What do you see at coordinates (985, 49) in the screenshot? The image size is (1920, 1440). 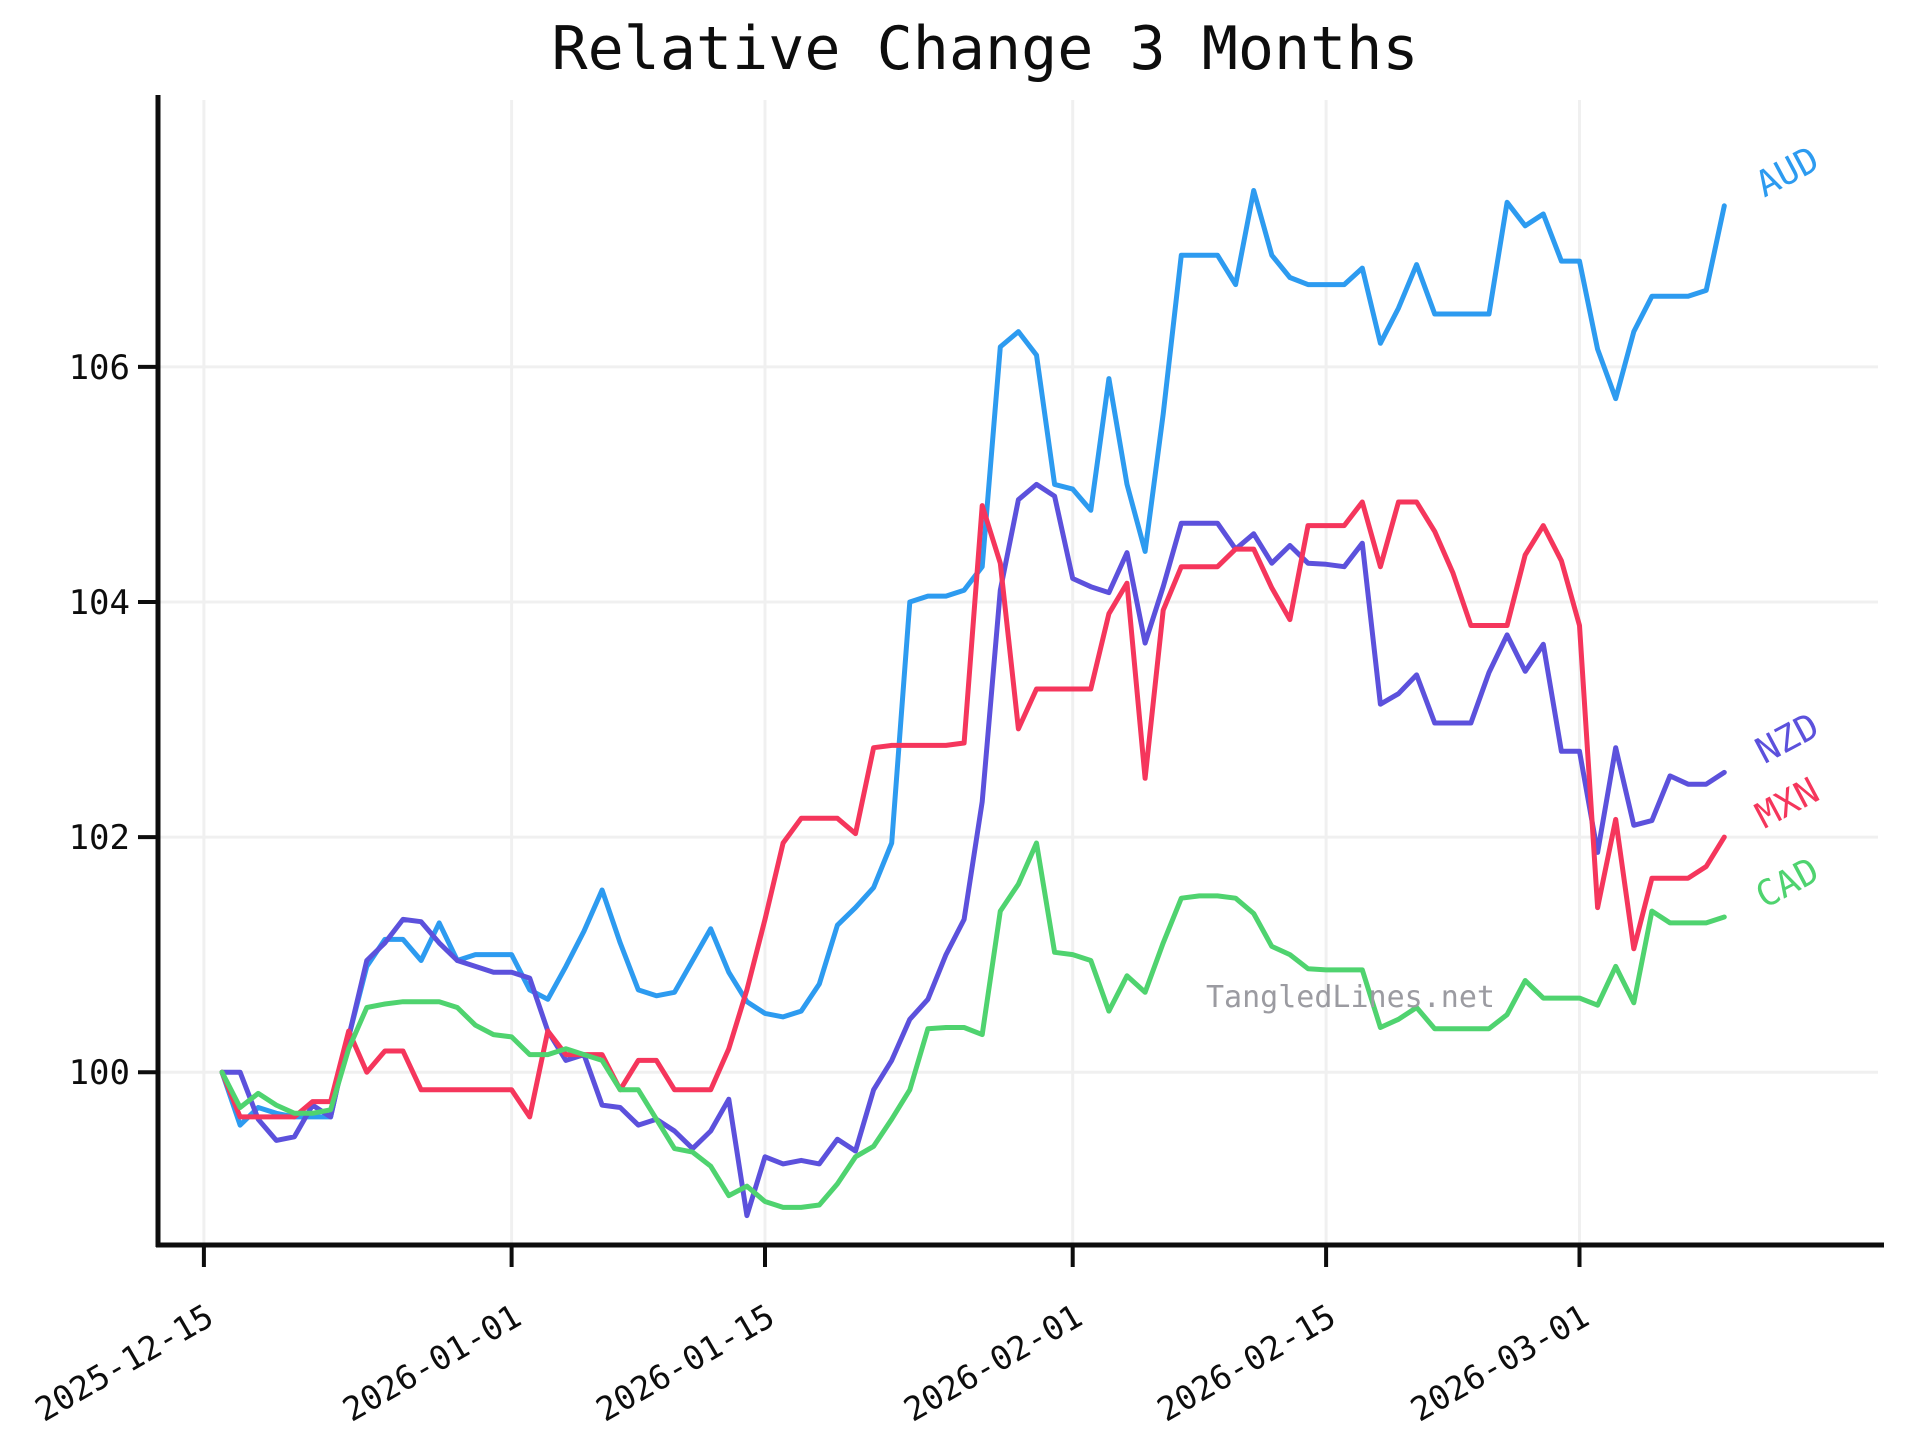 I see `chart-title: Relative Change 3 Months` at bounding box center [985, 49].